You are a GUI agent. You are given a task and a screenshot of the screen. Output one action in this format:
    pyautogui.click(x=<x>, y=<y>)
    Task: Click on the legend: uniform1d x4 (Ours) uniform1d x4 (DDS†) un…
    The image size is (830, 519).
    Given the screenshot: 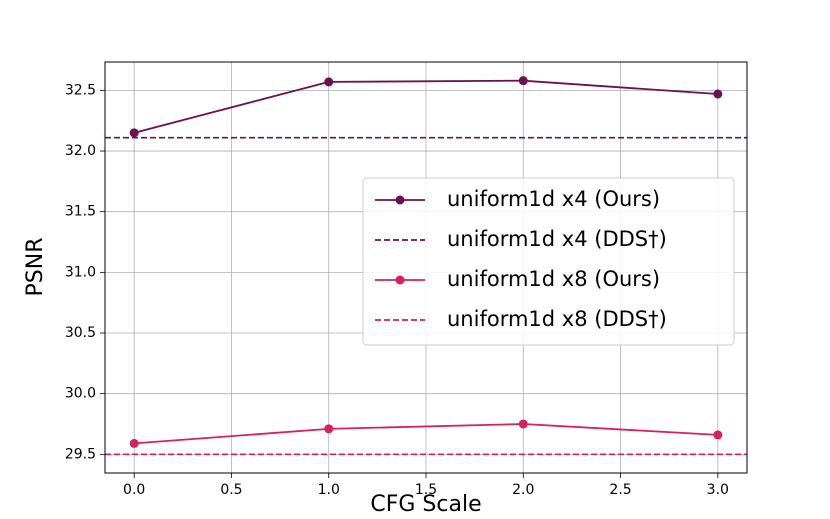 What is the action you would take?
    pyautogui.click(x=548, y=261)
    